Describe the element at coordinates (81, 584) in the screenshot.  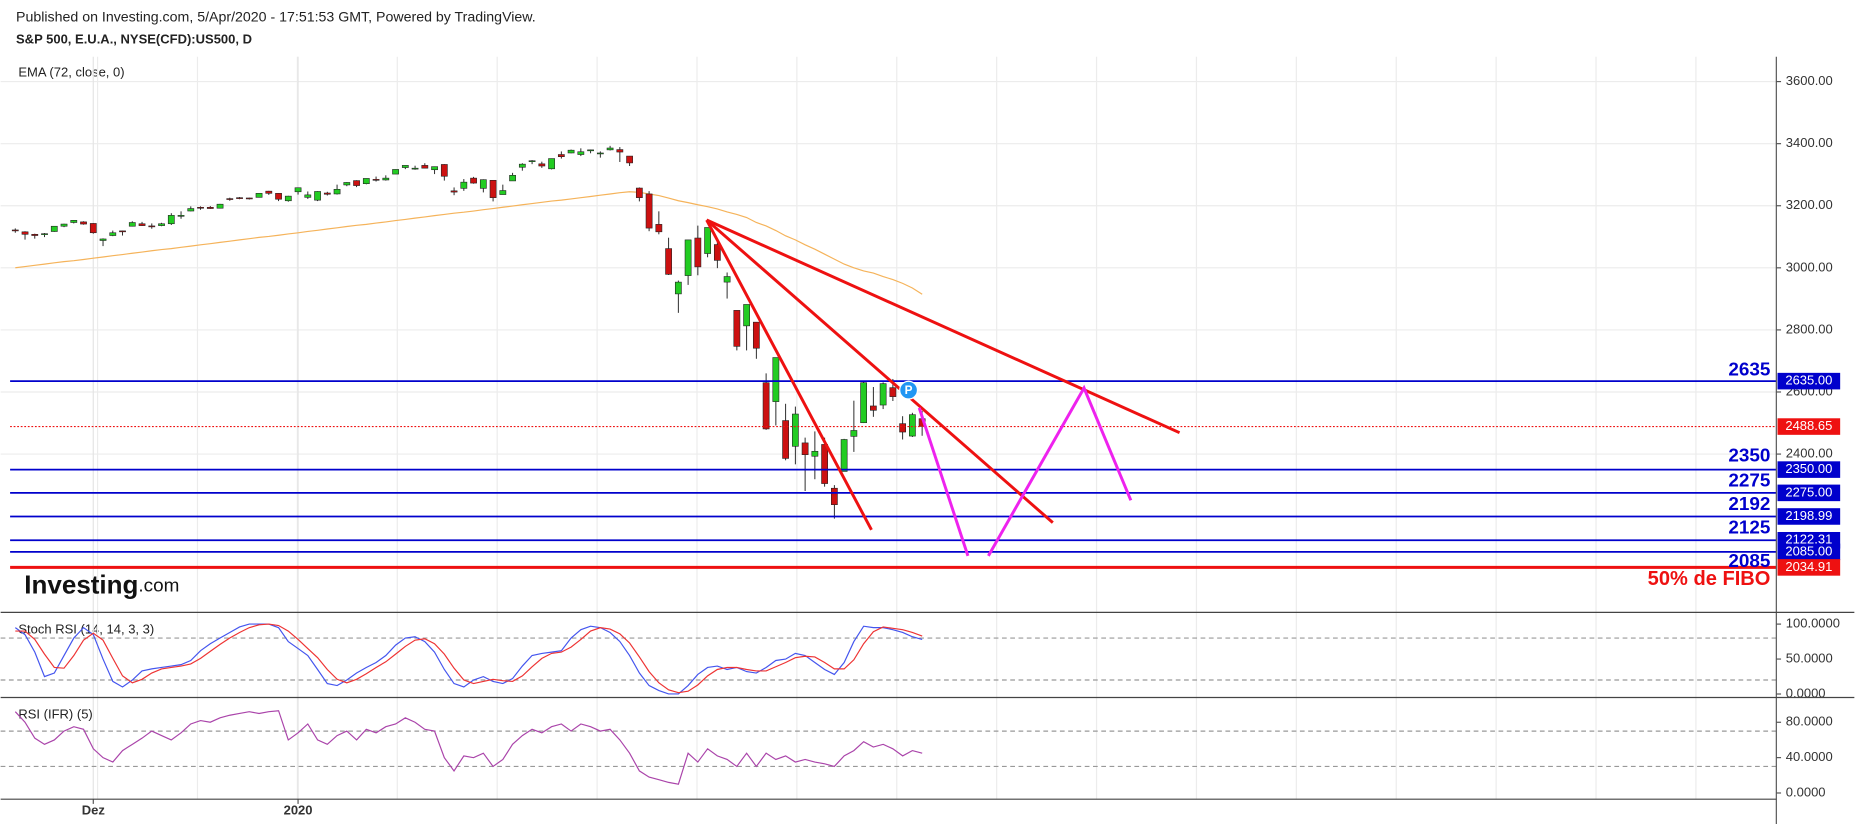
I see `logo-main: Investing` at that location.